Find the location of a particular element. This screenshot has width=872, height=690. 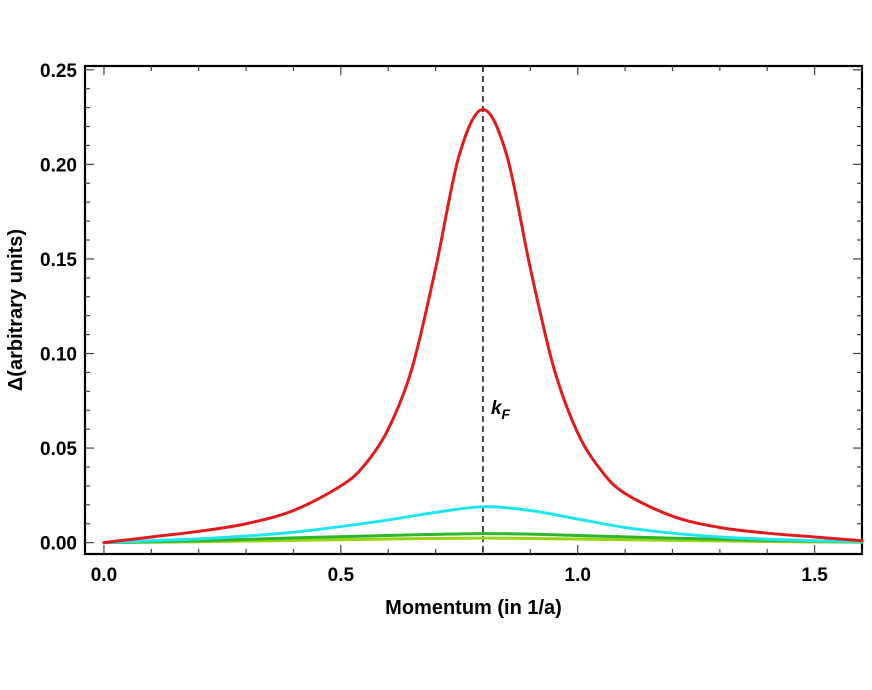

y-tick-label: 0.25 is located at coordinates (58, 71).